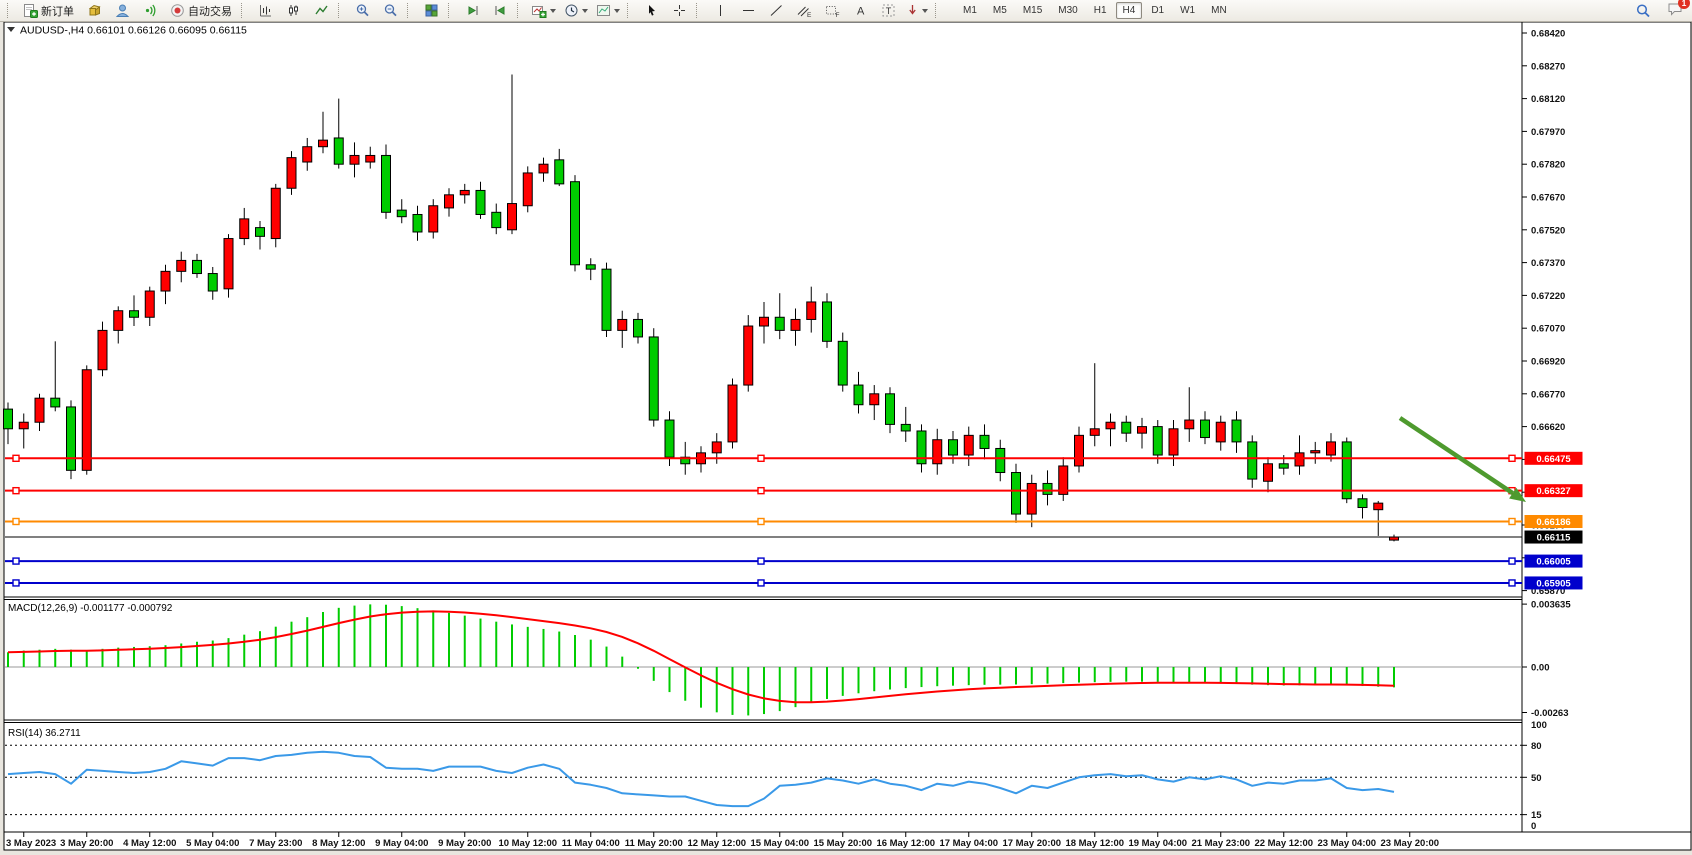 The image size is (1692, 855). Describe the element at coordinates (94, 11) in the screenshot. I see `styler-button` at that location.